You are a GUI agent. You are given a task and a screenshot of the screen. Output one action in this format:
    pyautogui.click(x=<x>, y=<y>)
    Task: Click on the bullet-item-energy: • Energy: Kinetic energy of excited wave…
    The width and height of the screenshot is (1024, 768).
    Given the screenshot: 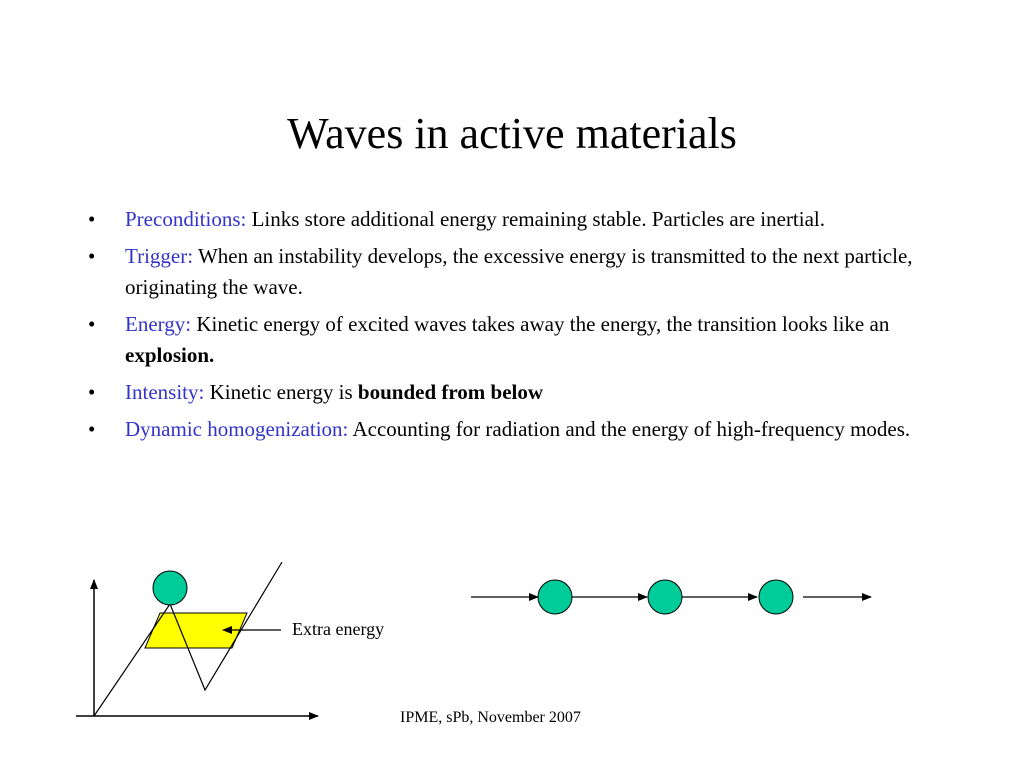 What is the action you would take?
    pyautogui.click(x=514, y=340)
    